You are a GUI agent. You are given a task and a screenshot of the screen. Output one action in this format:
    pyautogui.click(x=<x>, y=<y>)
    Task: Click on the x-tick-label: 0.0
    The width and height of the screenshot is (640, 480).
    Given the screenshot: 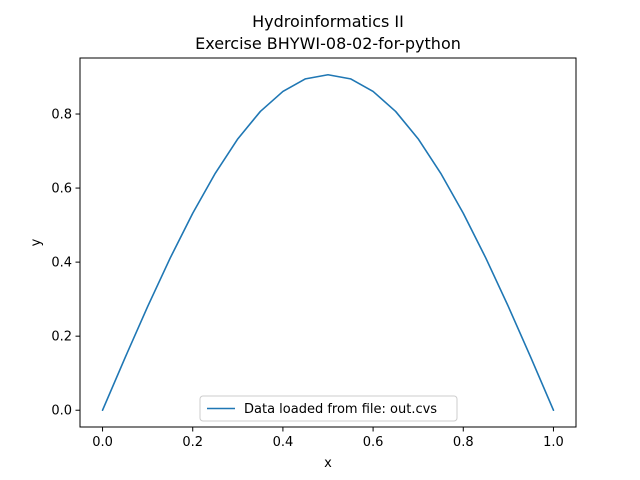 What is the action you would take?
    pyautogui.click(x=102, y=442)
    